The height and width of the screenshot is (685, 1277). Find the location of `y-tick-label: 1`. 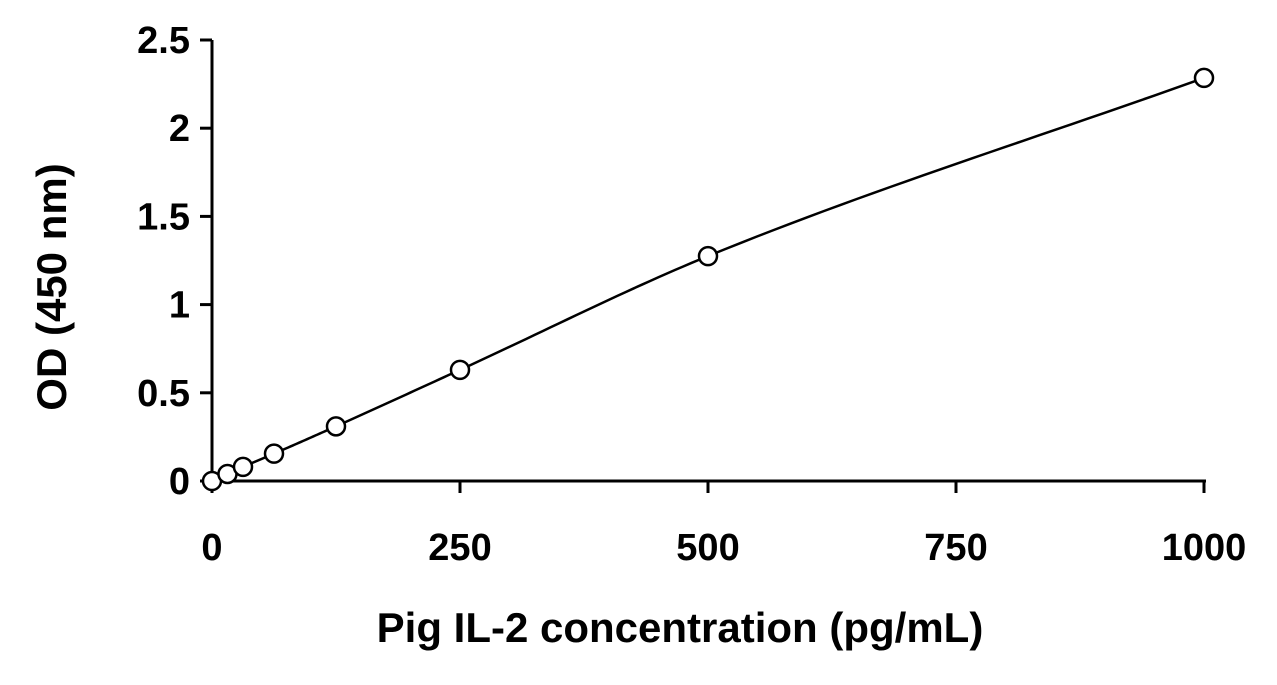

y-tick-label: 1 is located at coordinates (179, 306).